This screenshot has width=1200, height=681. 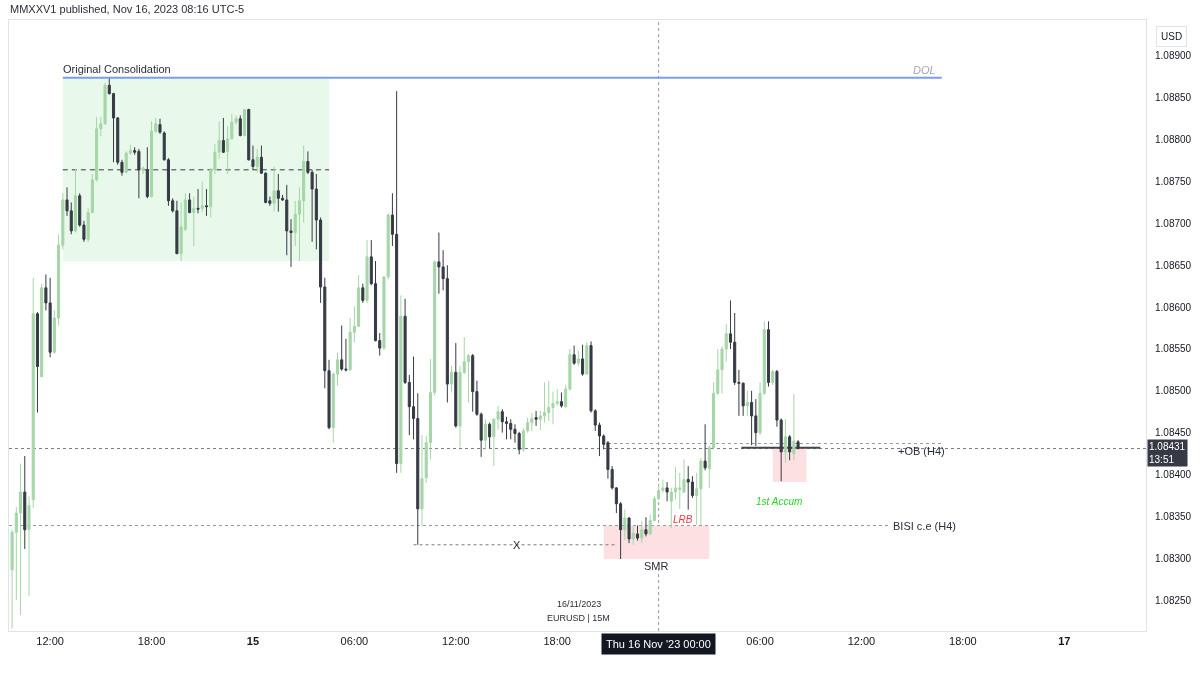 I want to click on annotation: BISI c.e (H4), so click(x=924, y=526).